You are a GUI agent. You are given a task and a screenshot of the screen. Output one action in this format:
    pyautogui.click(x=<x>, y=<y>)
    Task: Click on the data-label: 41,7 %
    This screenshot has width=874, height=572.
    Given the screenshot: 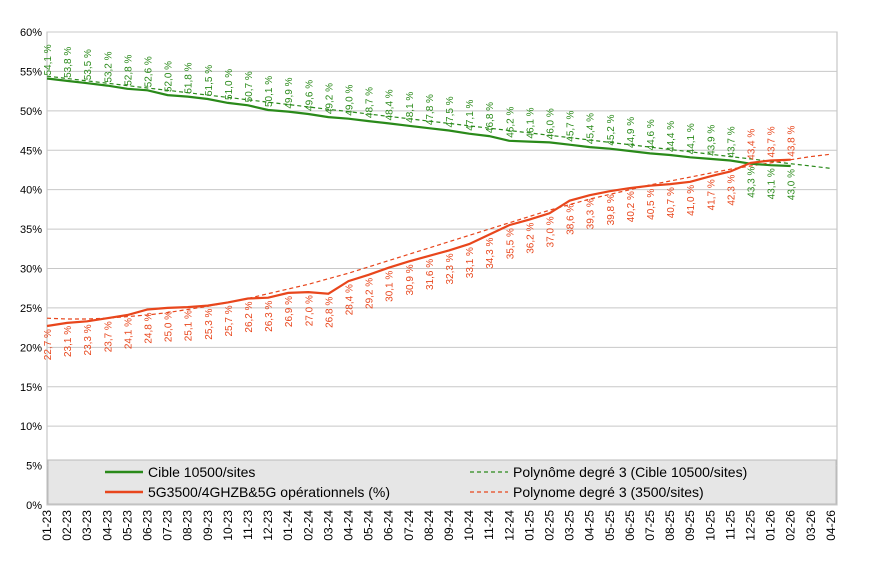 What is the action you would take?
    pyautogui.click(x=711, y=194)
    